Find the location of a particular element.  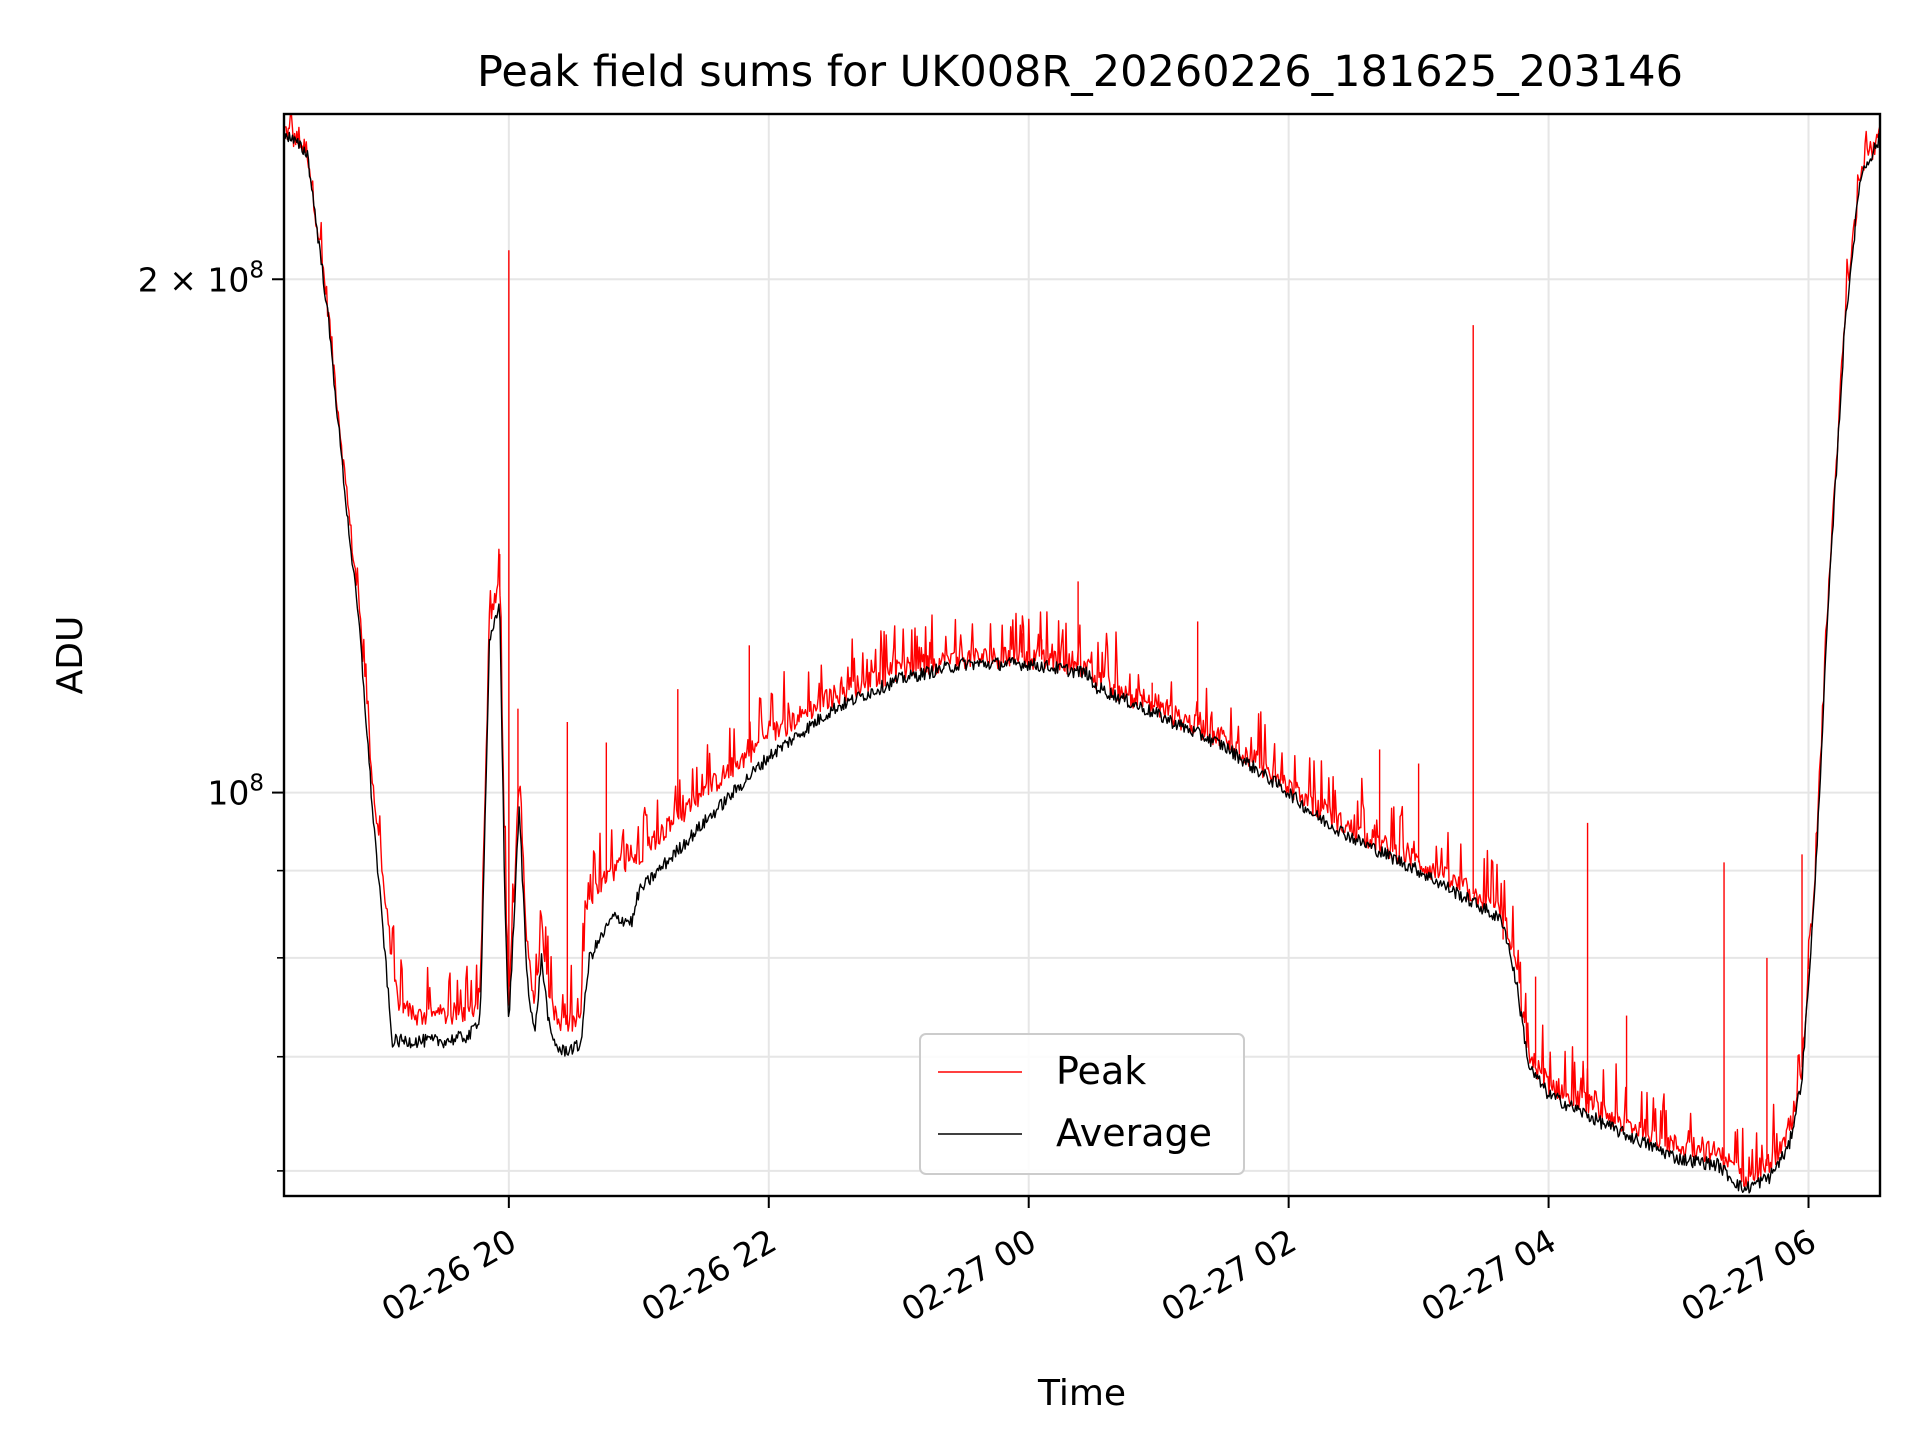

legend-box is located at coordinates (1082, 1104).